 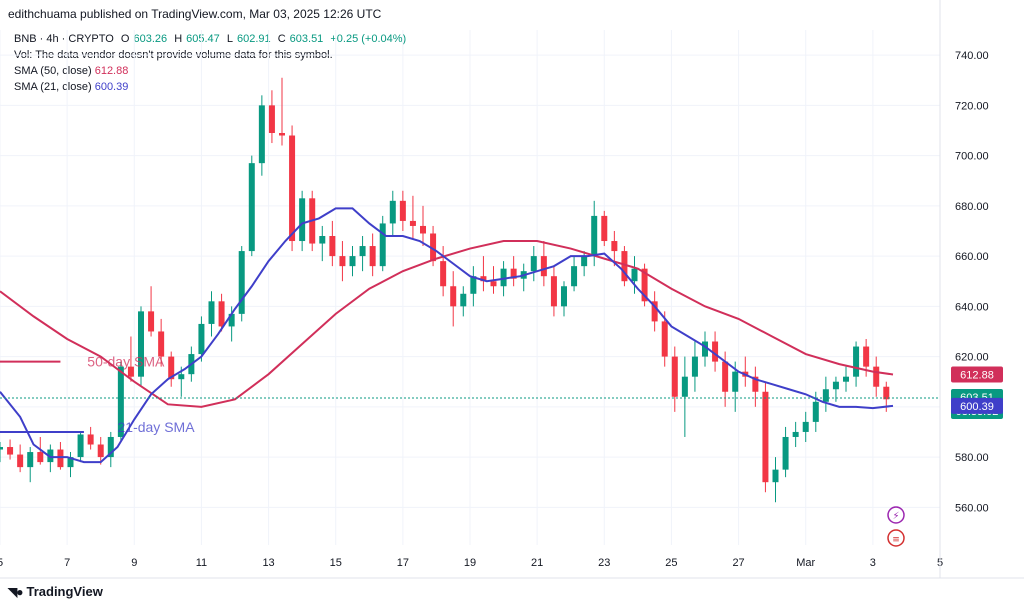 I want to click on annotation-label: 21-day SMA, so click(x=157, y=427).